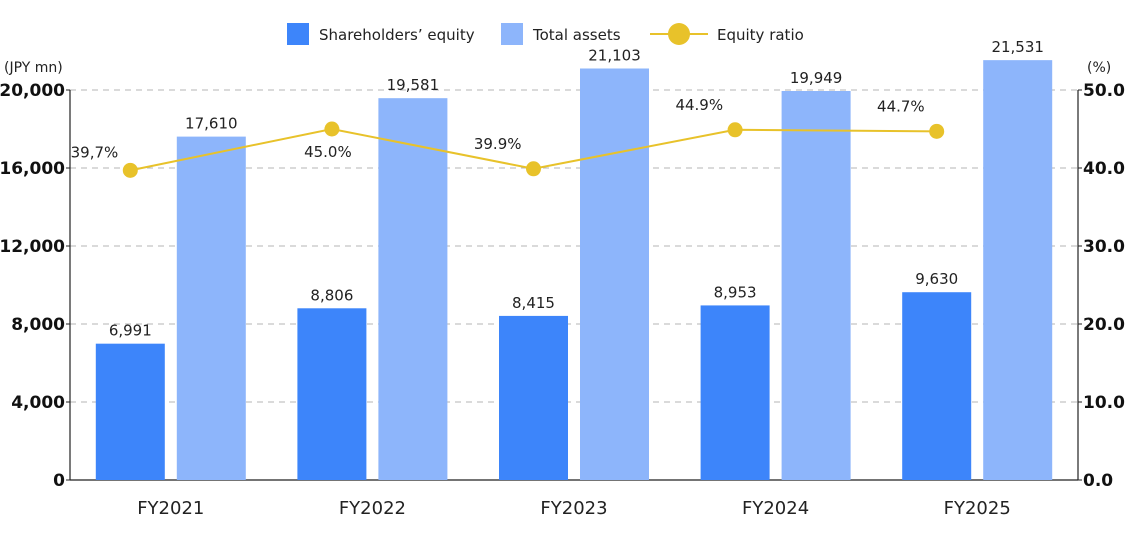 The image size is (1130, 538). I want to click on assets-value-label: 21,103, so click(614, 55).